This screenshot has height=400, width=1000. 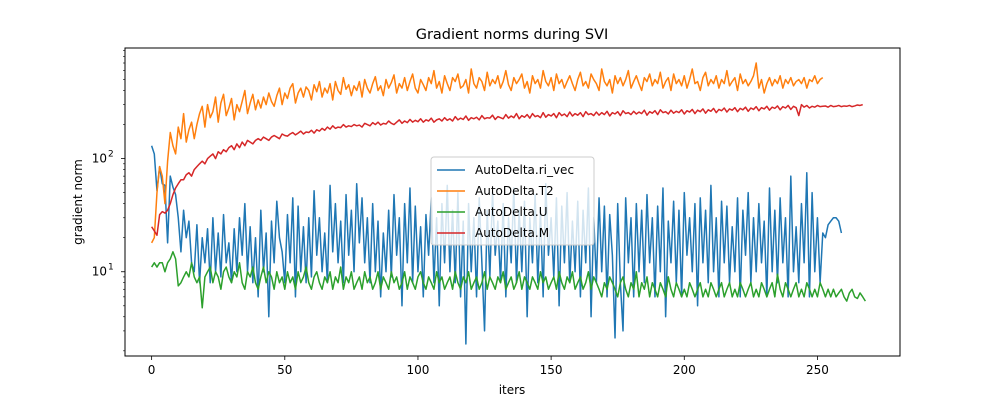 I want to click on y-axis-title: gradient norm, so click(x=78, y=202).